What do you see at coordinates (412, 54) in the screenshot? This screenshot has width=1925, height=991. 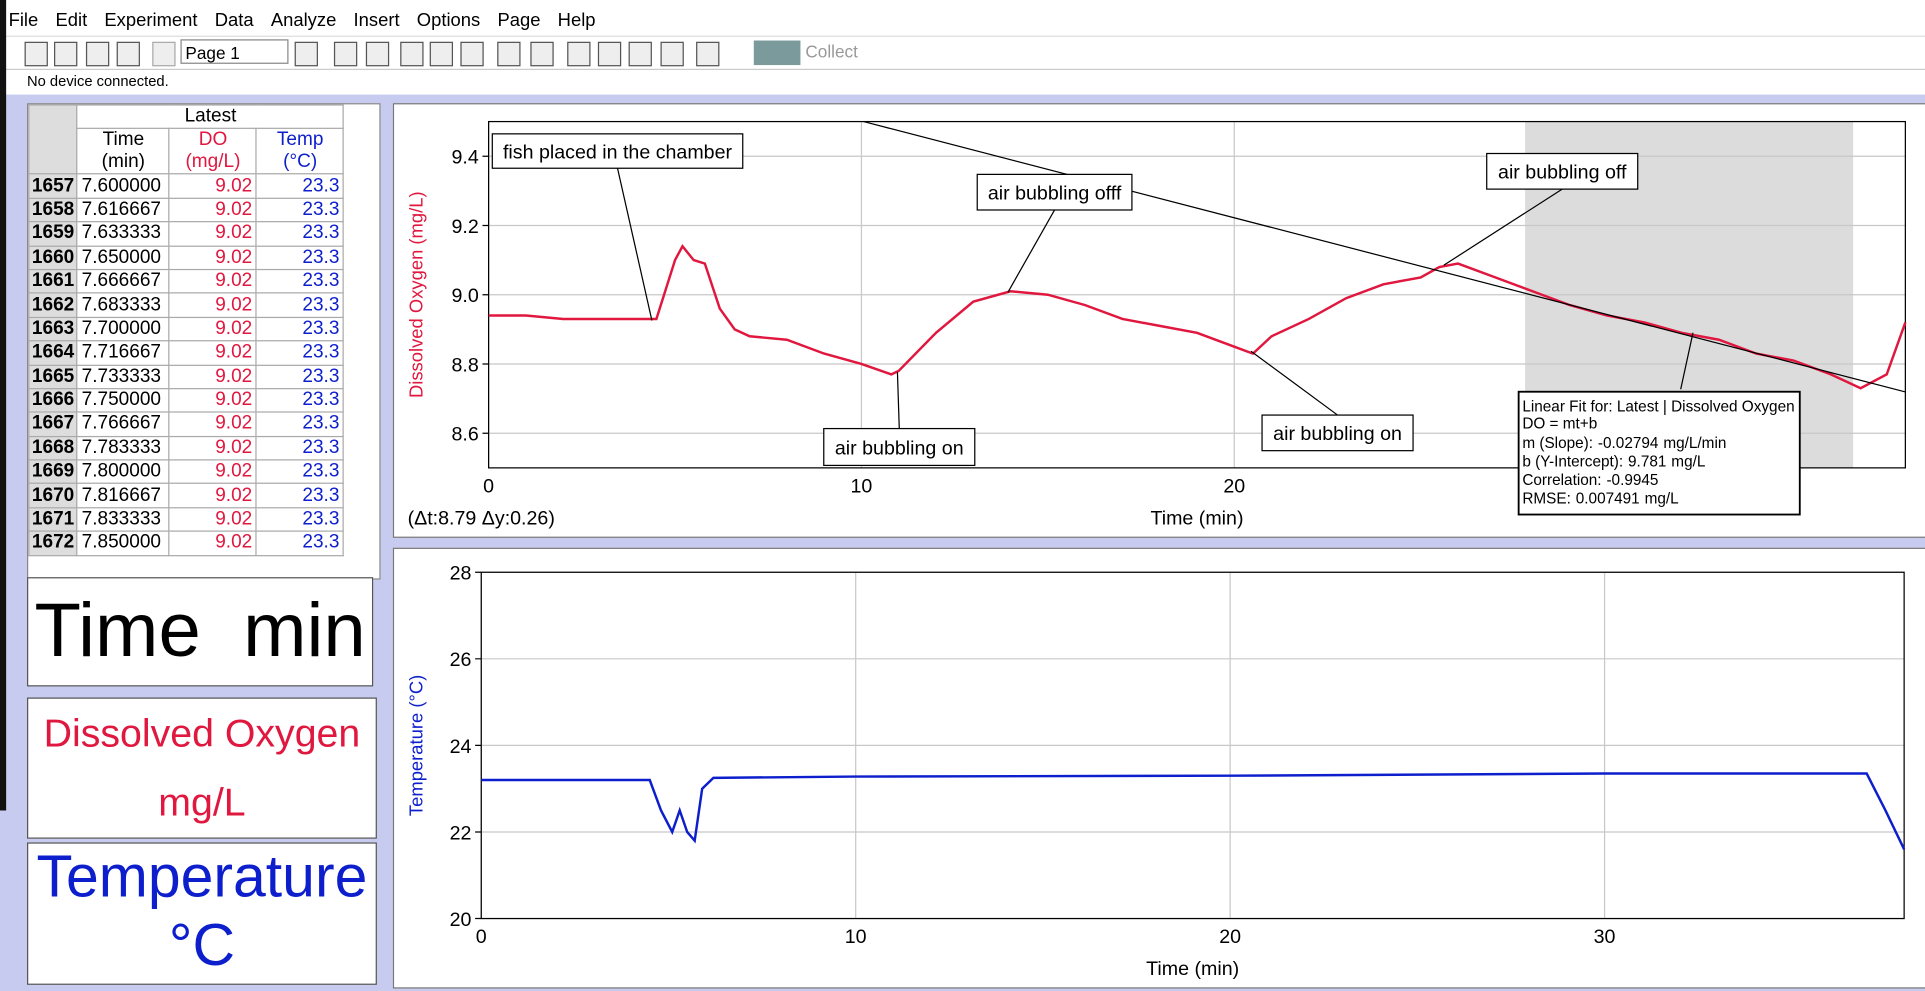 I see `autoscale-icon` at bounding box center [412, 54].